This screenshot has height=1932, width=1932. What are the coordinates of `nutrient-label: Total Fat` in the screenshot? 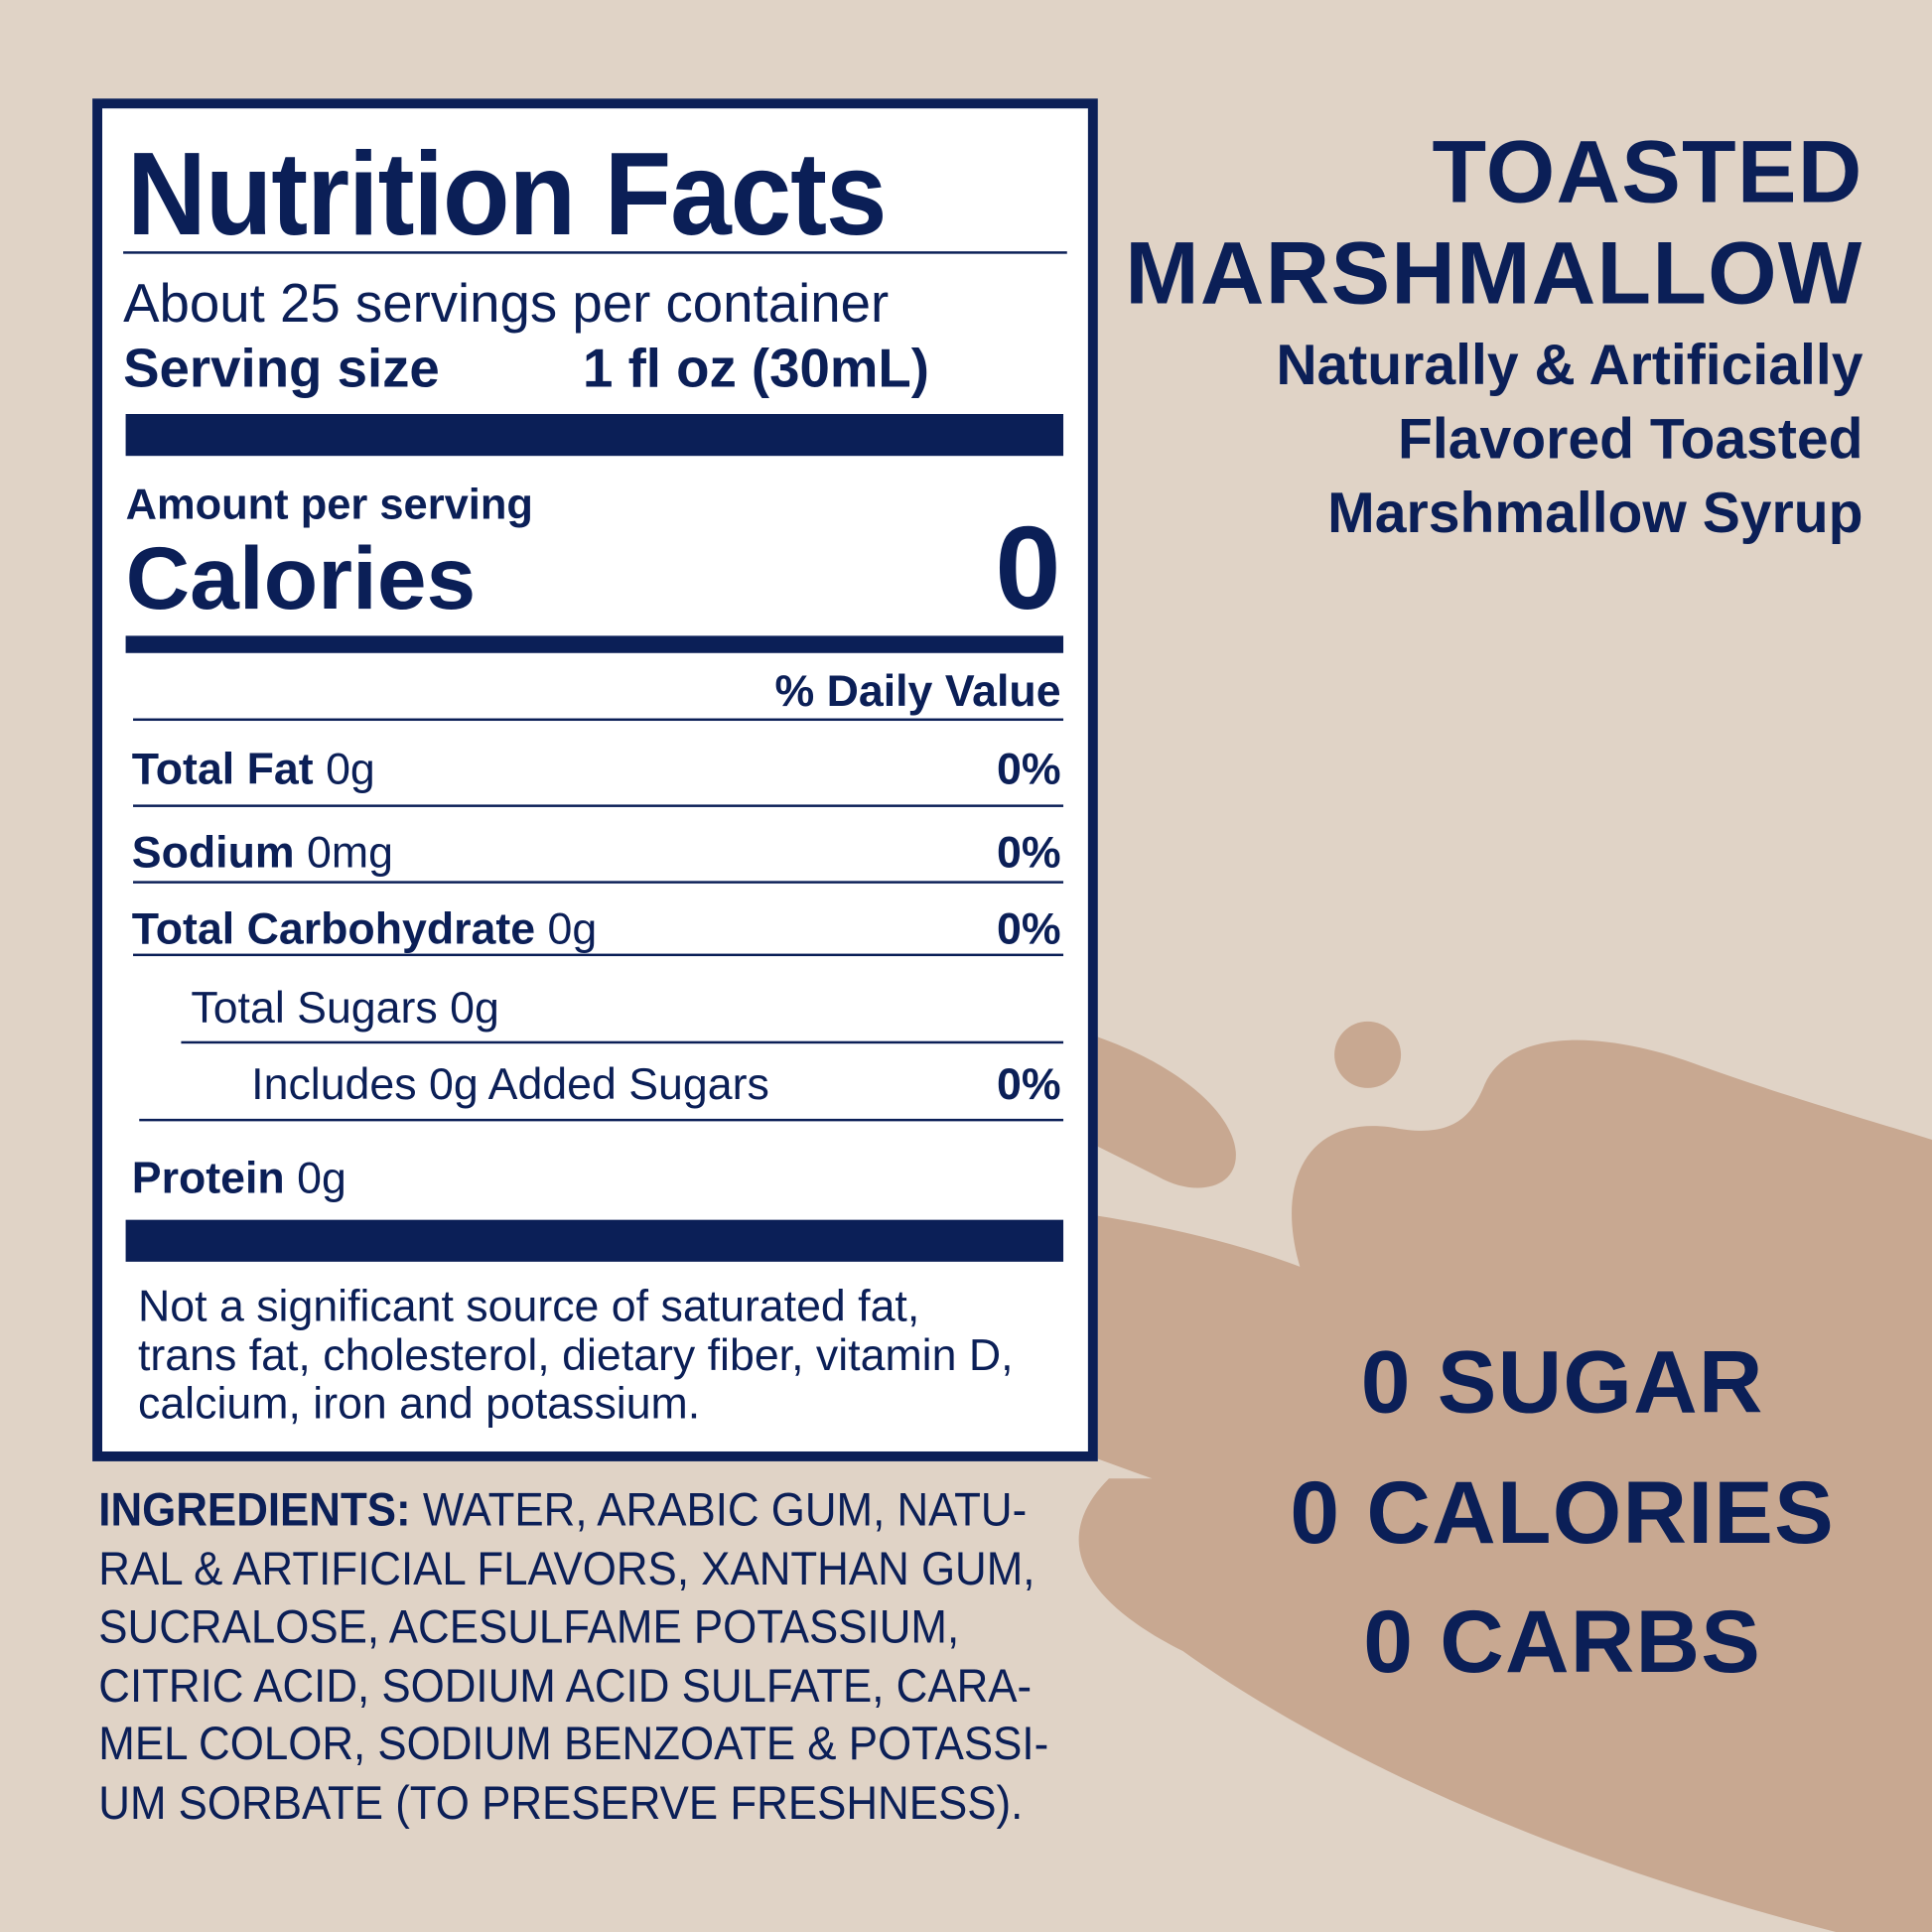 It's located at (223, 768).